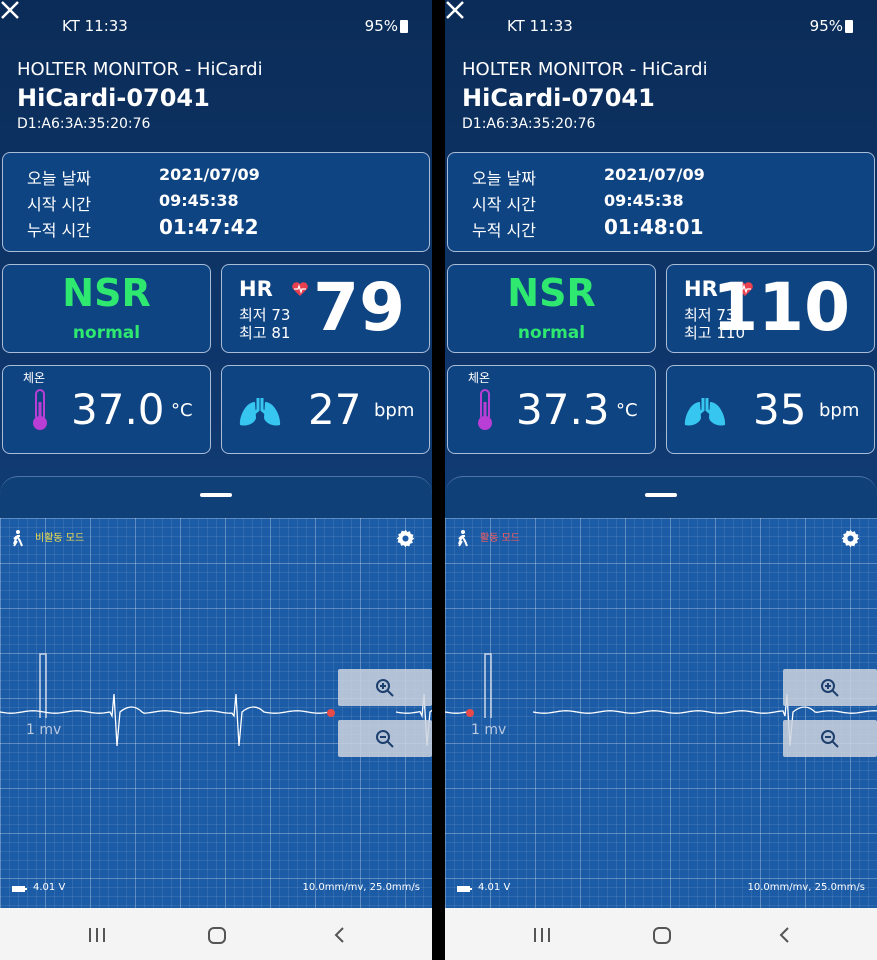 Image resolution: width=877 pixels, height=960 pixels. What do you see at coordinates (209, 227) in the screenshot?
I see `info-value: 01:47:42` at bounding box center [209, 227].